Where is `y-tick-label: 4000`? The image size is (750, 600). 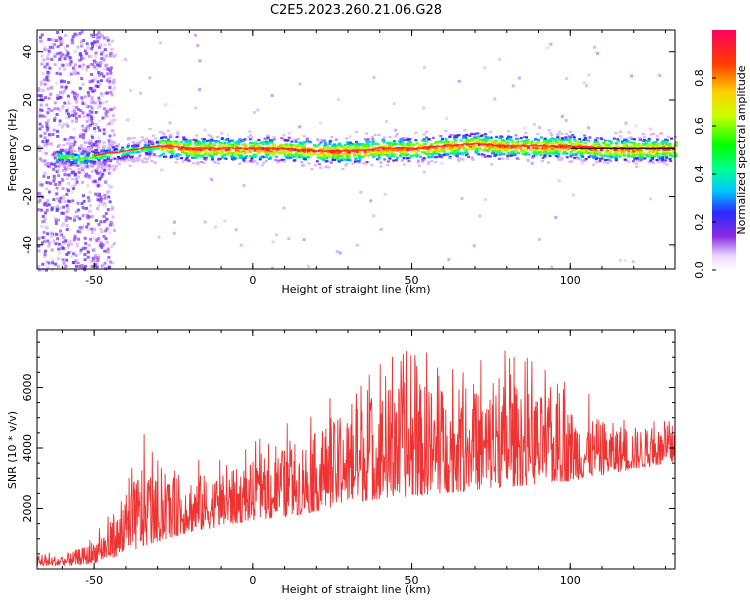 y-tick-label: 4000 is located at coordinates (27, 448).